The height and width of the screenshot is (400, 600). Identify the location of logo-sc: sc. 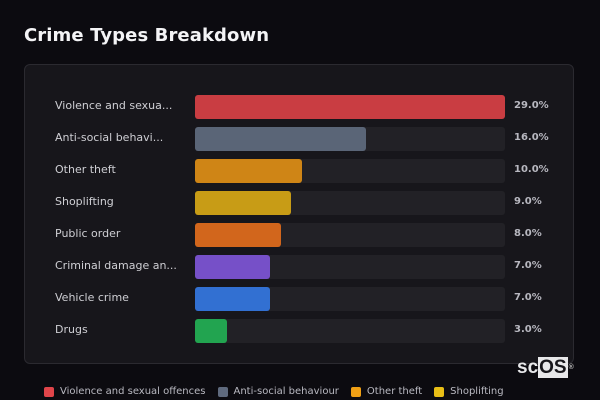
(528, 367).